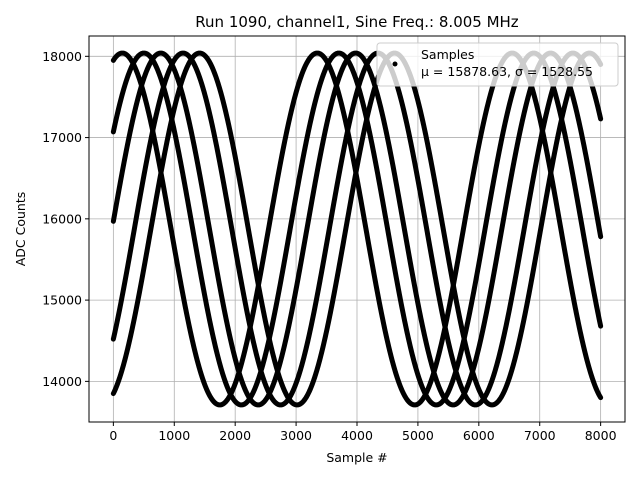  I want to click on legend: Samples μ = 15878.63, σ = 1528.55, so click(497, 64).